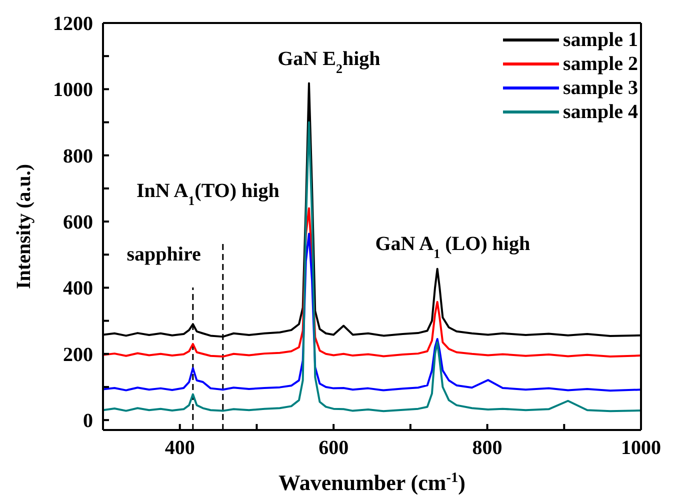  What do you see at coordinates (73, 24) in the screenshot?
I see `y-tick-label: 1200` at bounding box center [73, 24].